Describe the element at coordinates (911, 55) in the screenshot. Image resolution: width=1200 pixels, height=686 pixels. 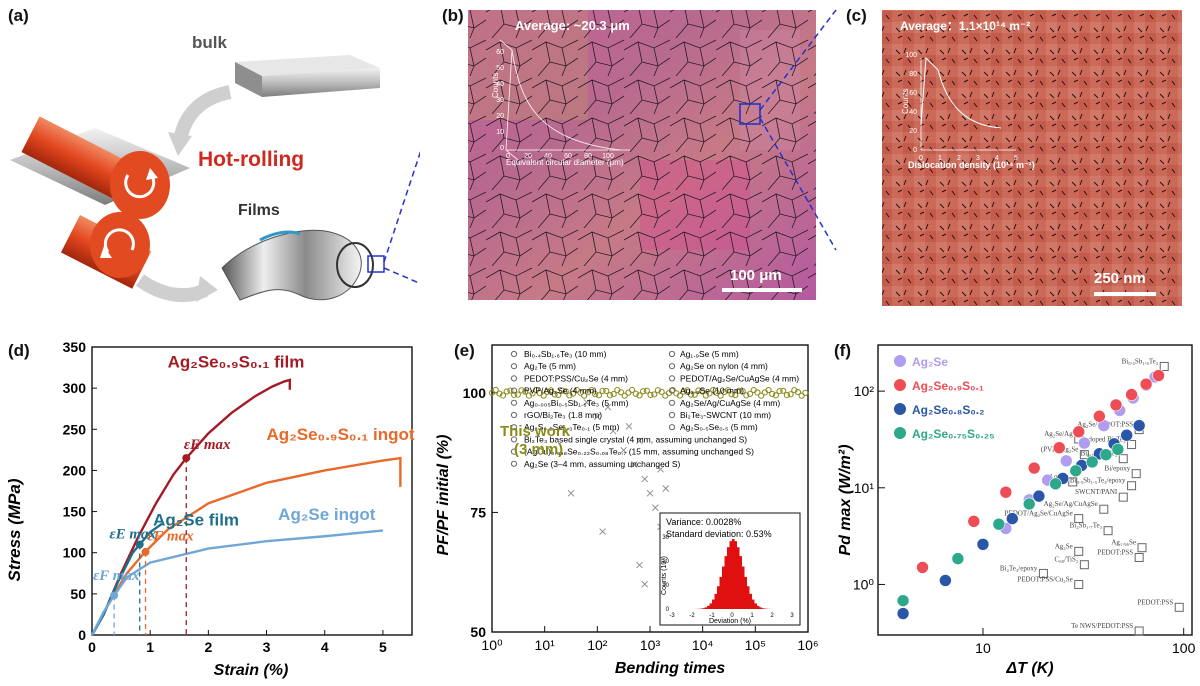
I see `inset-y-tick: 100` at that location.